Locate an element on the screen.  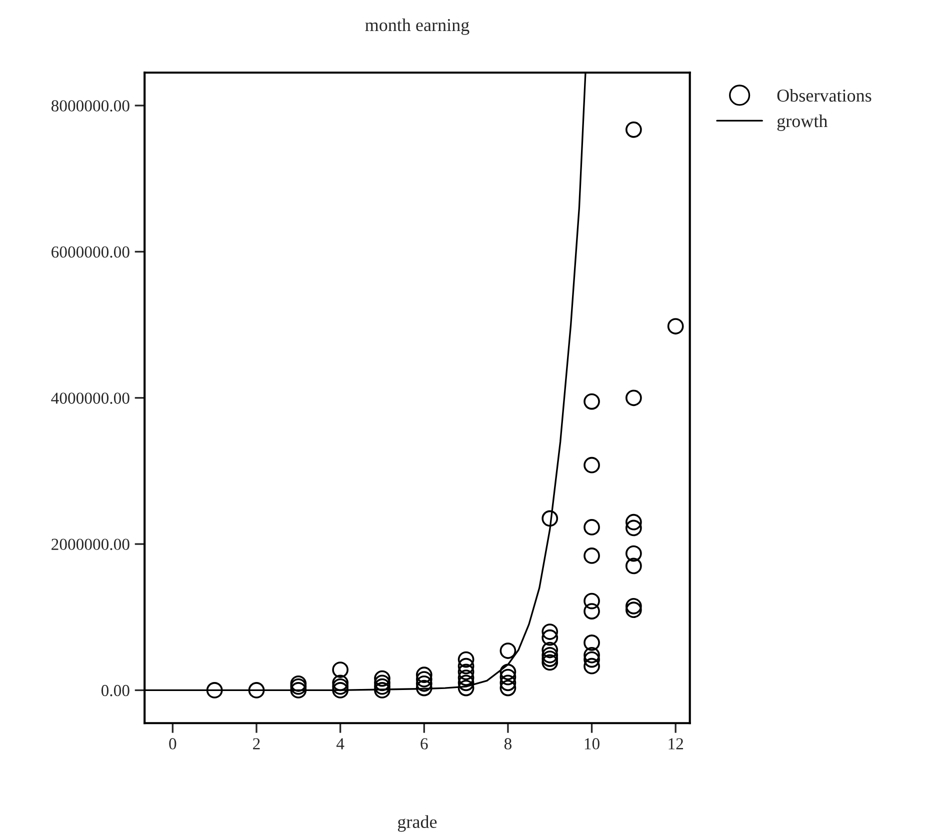
x-tick-label: 12 is located at coordinates (676, 744).